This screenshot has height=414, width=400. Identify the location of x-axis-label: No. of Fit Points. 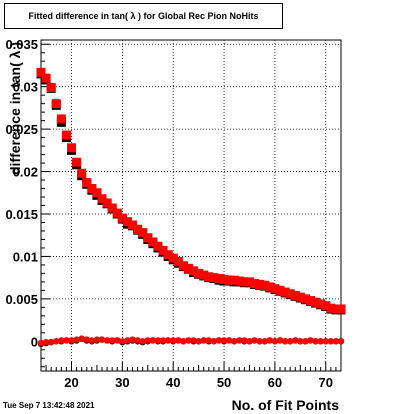
(286, 405).